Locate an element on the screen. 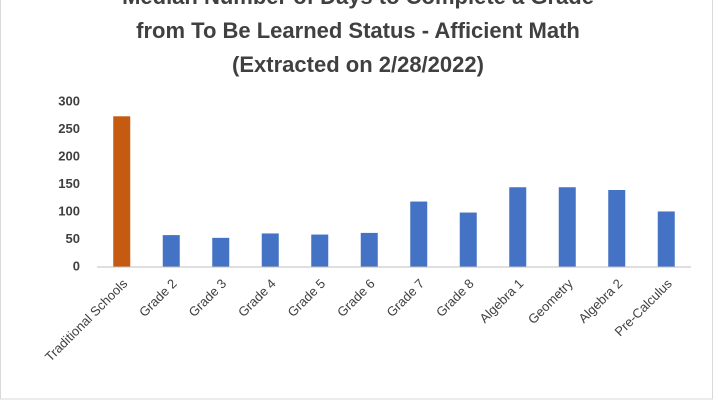  y-tick-label: 300 is located at coordinates (69, 100).